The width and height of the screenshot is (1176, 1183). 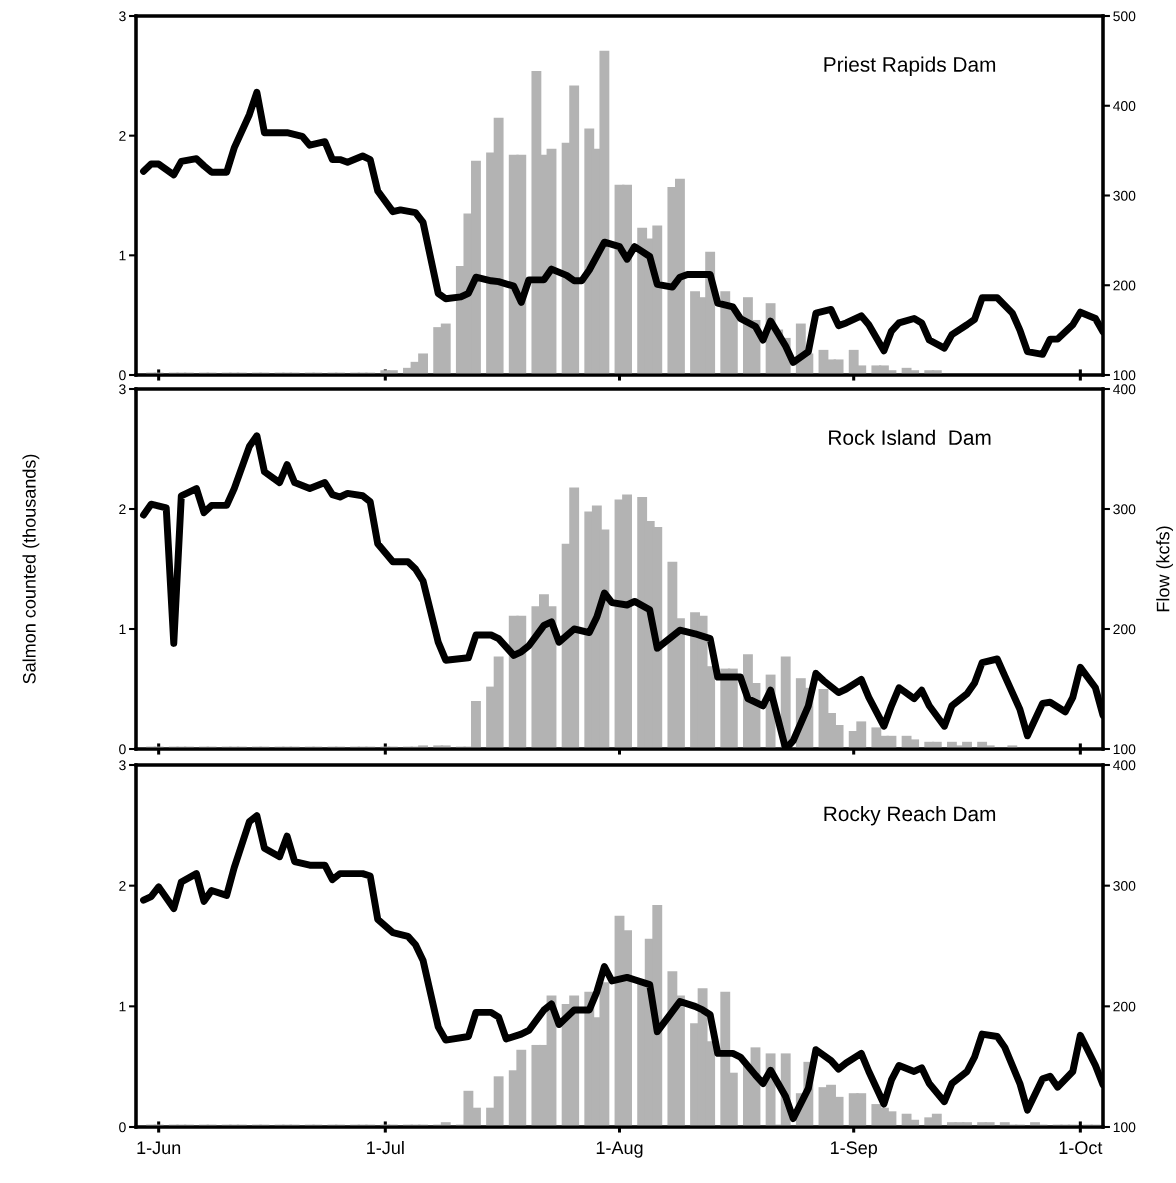 I want to click on y-axis-title: Salmon counted (thousands), so click(x=31, y=569).